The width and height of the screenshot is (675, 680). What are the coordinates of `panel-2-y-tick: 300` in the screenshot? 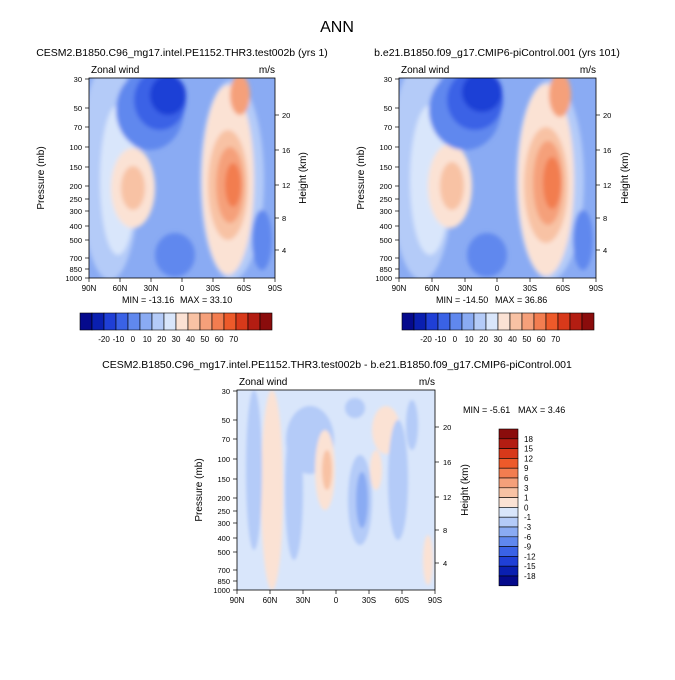 It's located at (385, 211).